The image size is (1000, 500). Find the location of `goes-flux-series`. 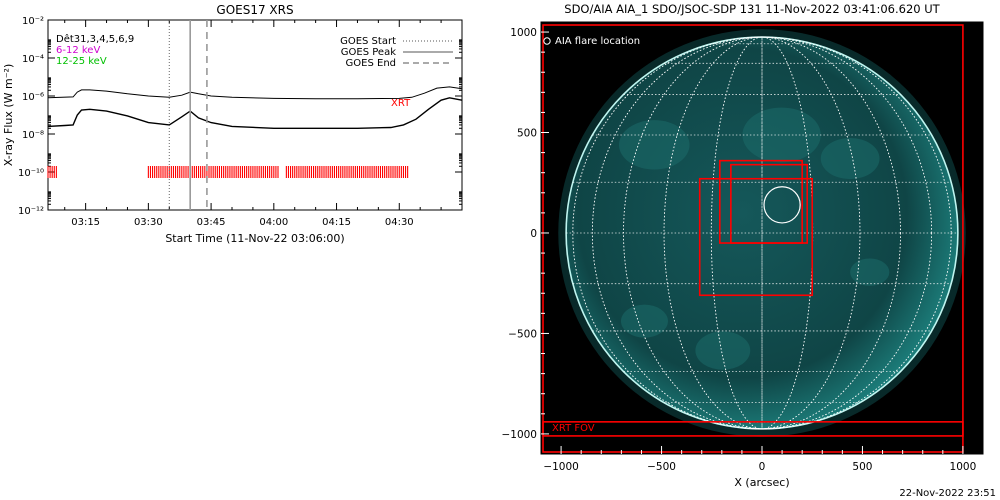

goes-flux-series is located at coordinates (255, 108).